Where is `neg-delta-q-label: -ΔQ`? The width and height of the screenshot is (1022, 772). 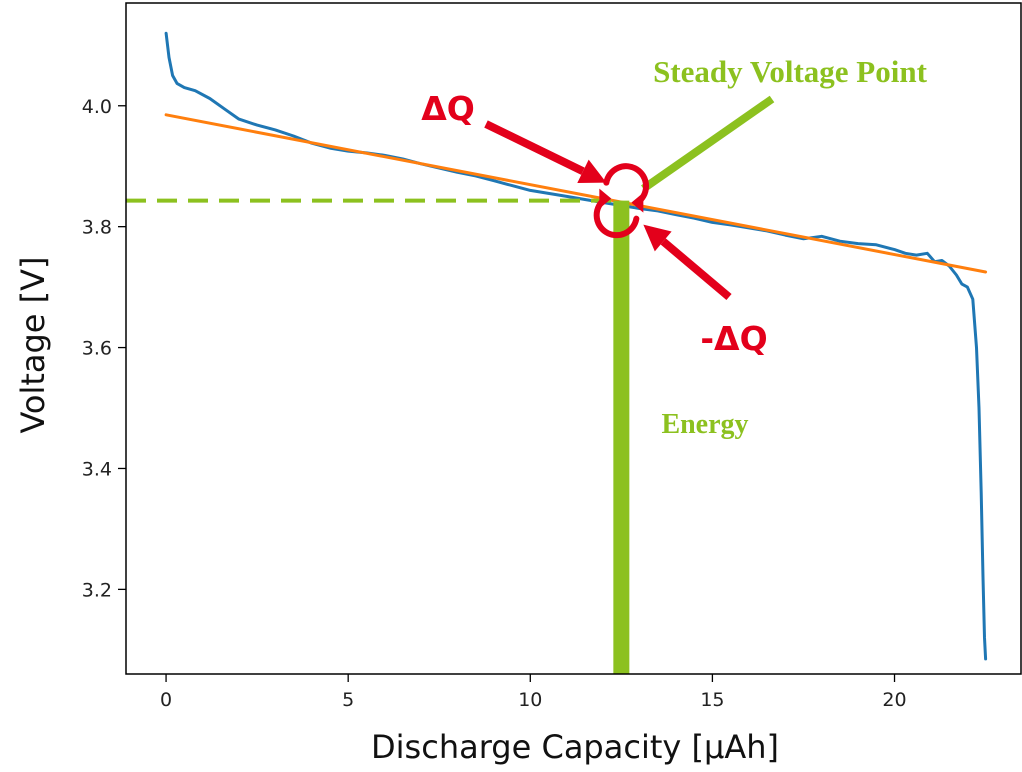 neg-delta-q-label: -ΔQ is located at coordinates (733, 338).